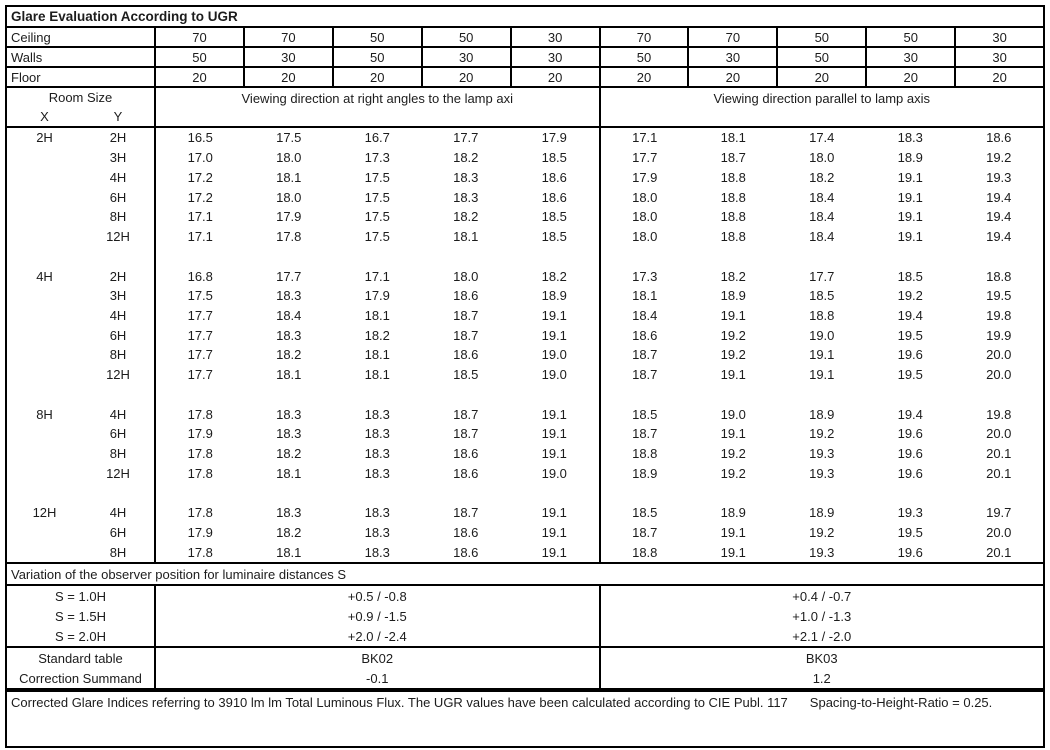  I want to click on ugr-value-cell: 18.5, so click(822, 296).